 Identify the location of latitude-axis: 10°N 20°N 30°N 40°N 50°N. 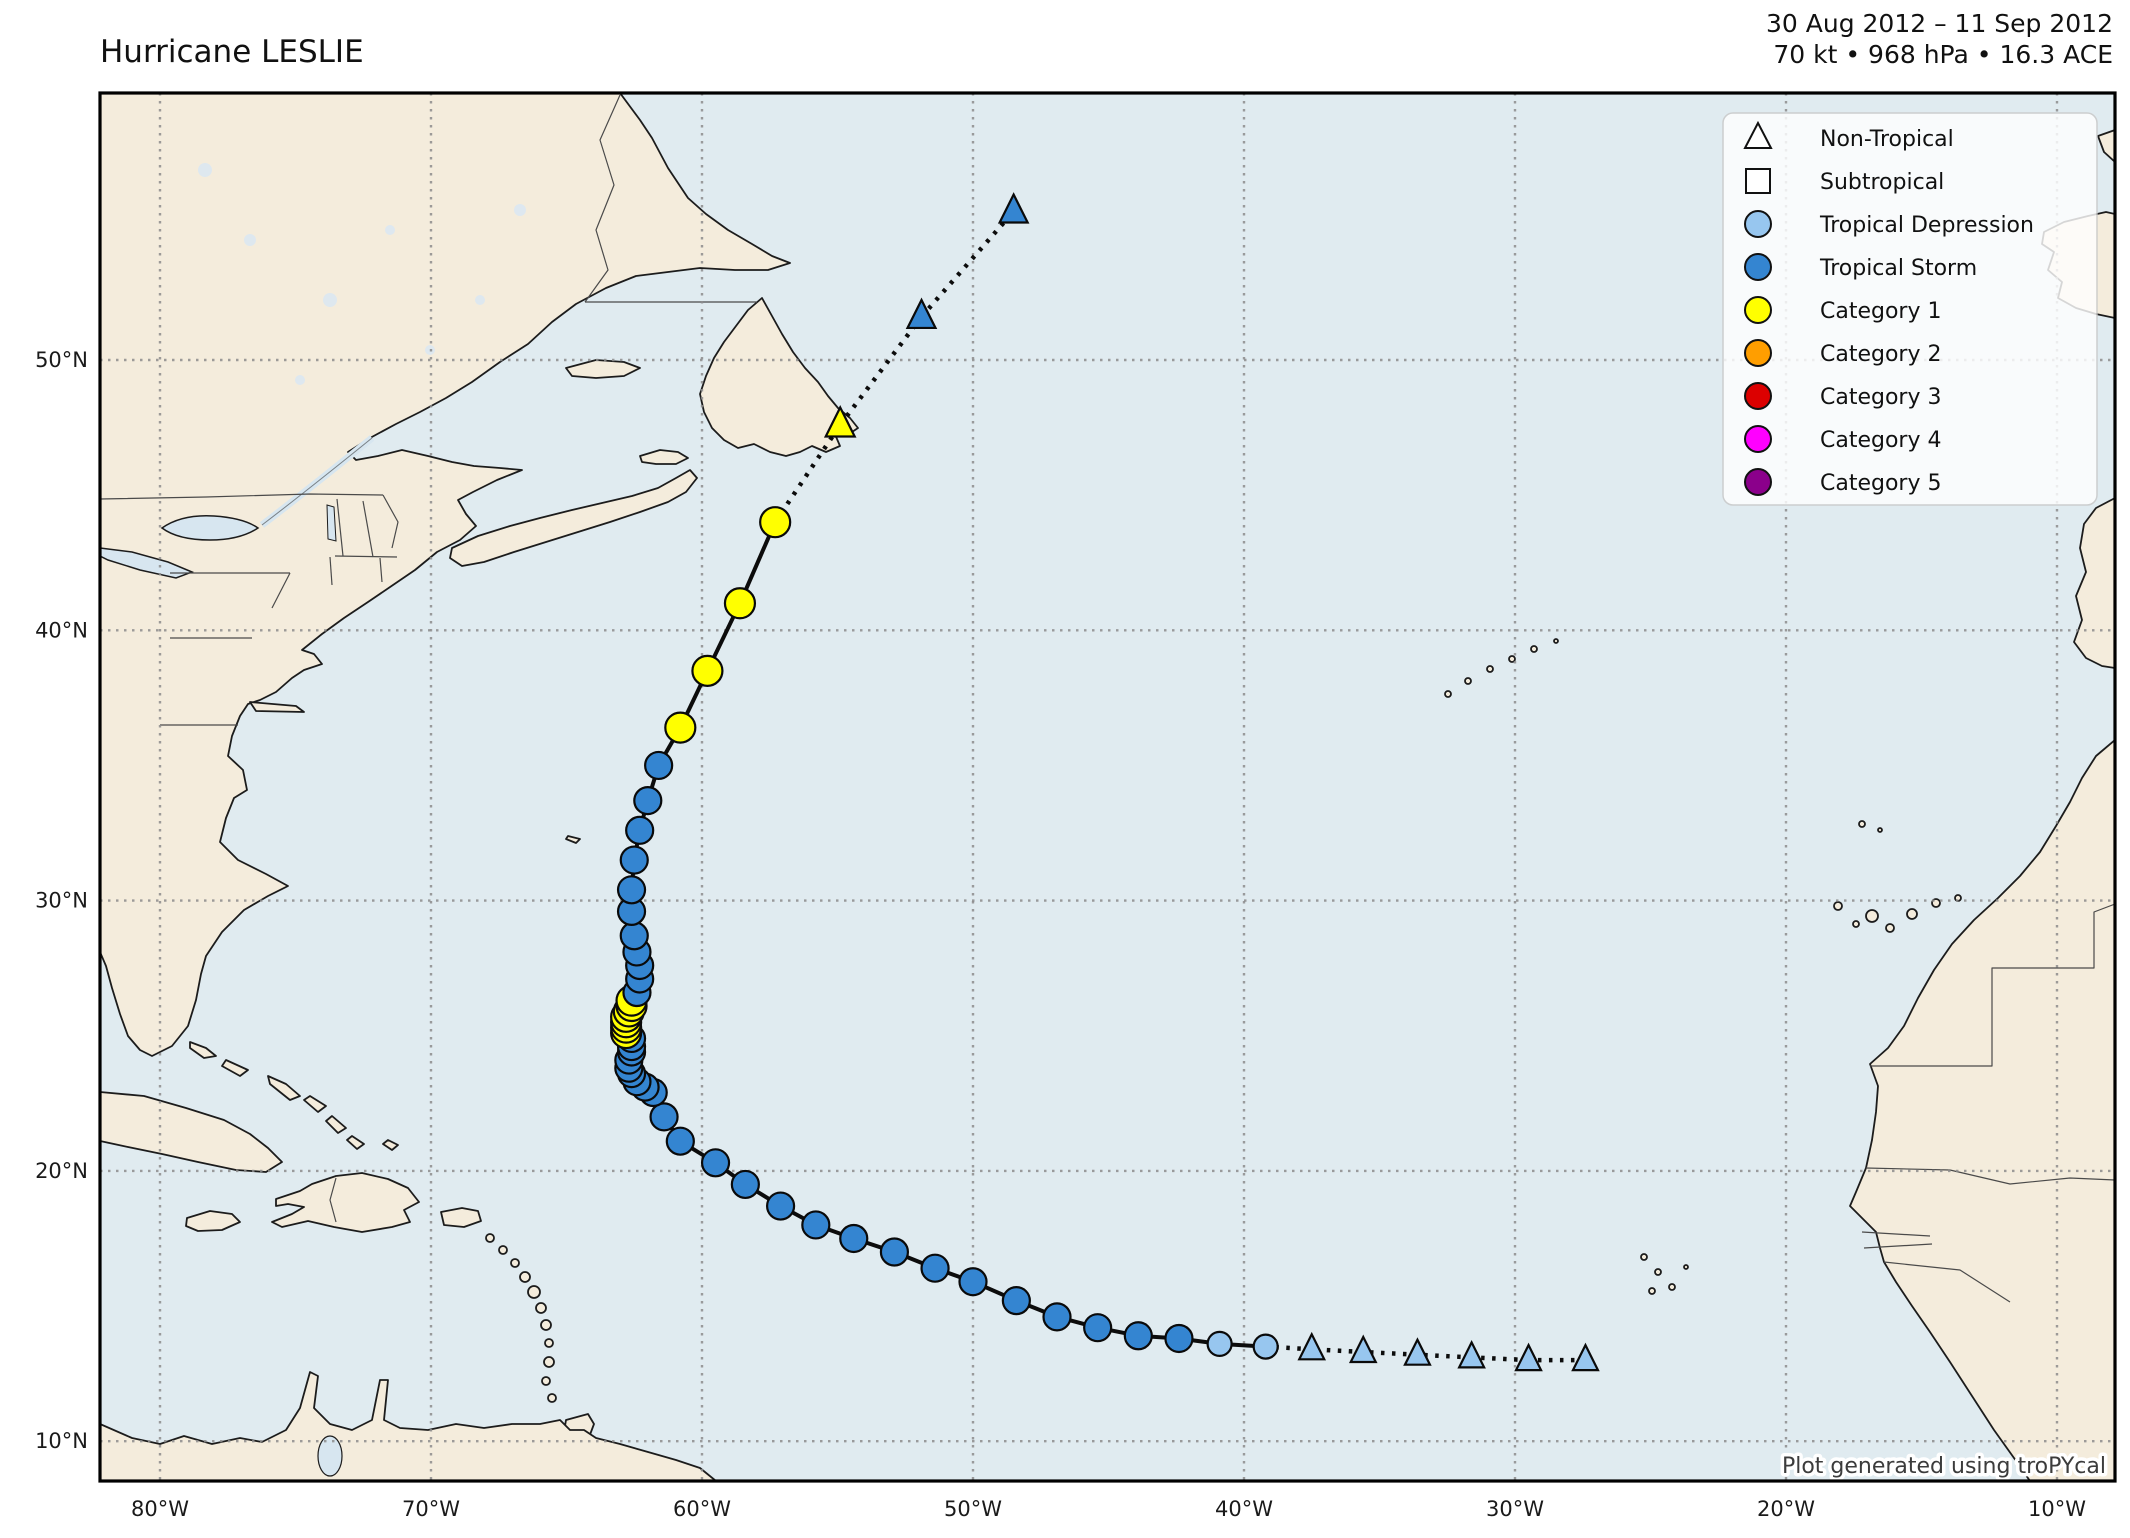
(61, 900).